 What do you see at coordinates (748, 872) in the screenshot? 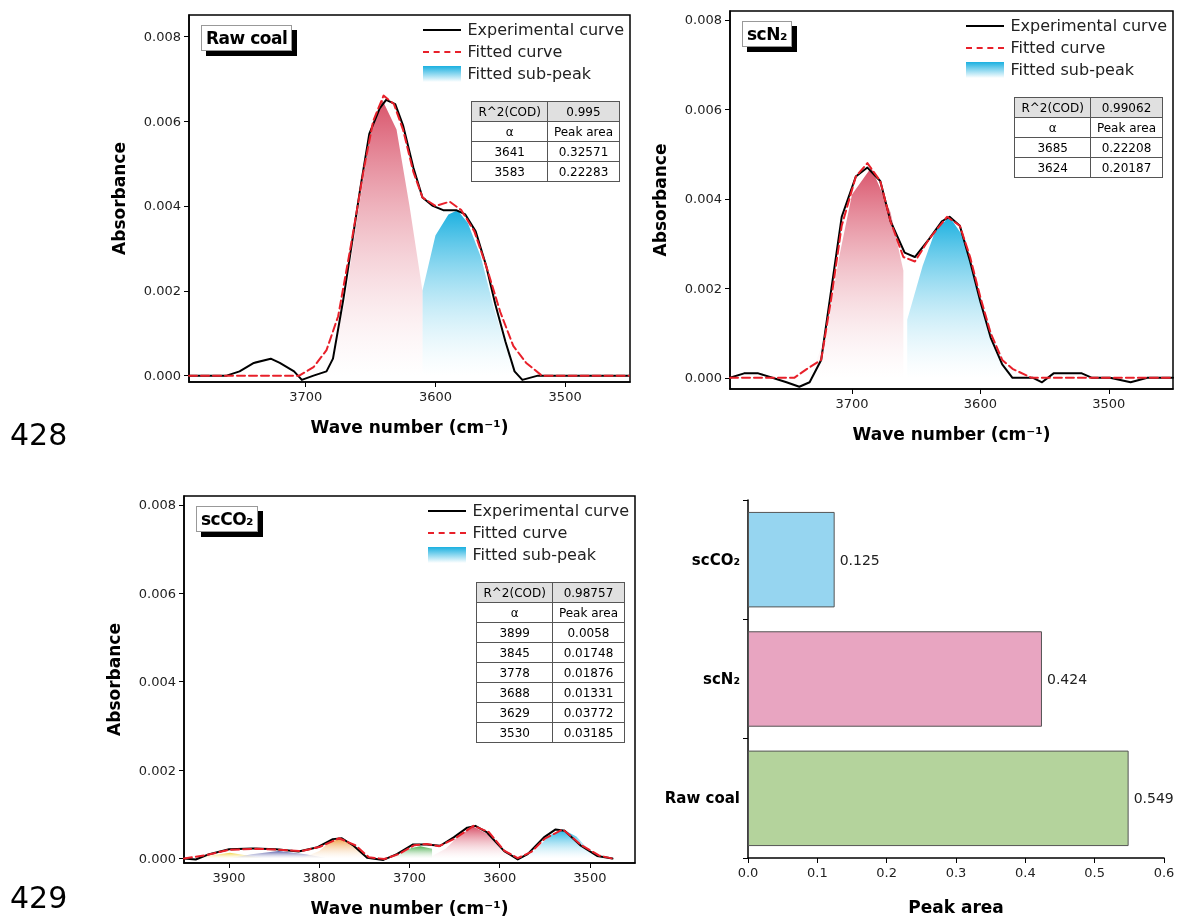
I see `x-tick-label: 0.0` at bounding box center [748, 872].